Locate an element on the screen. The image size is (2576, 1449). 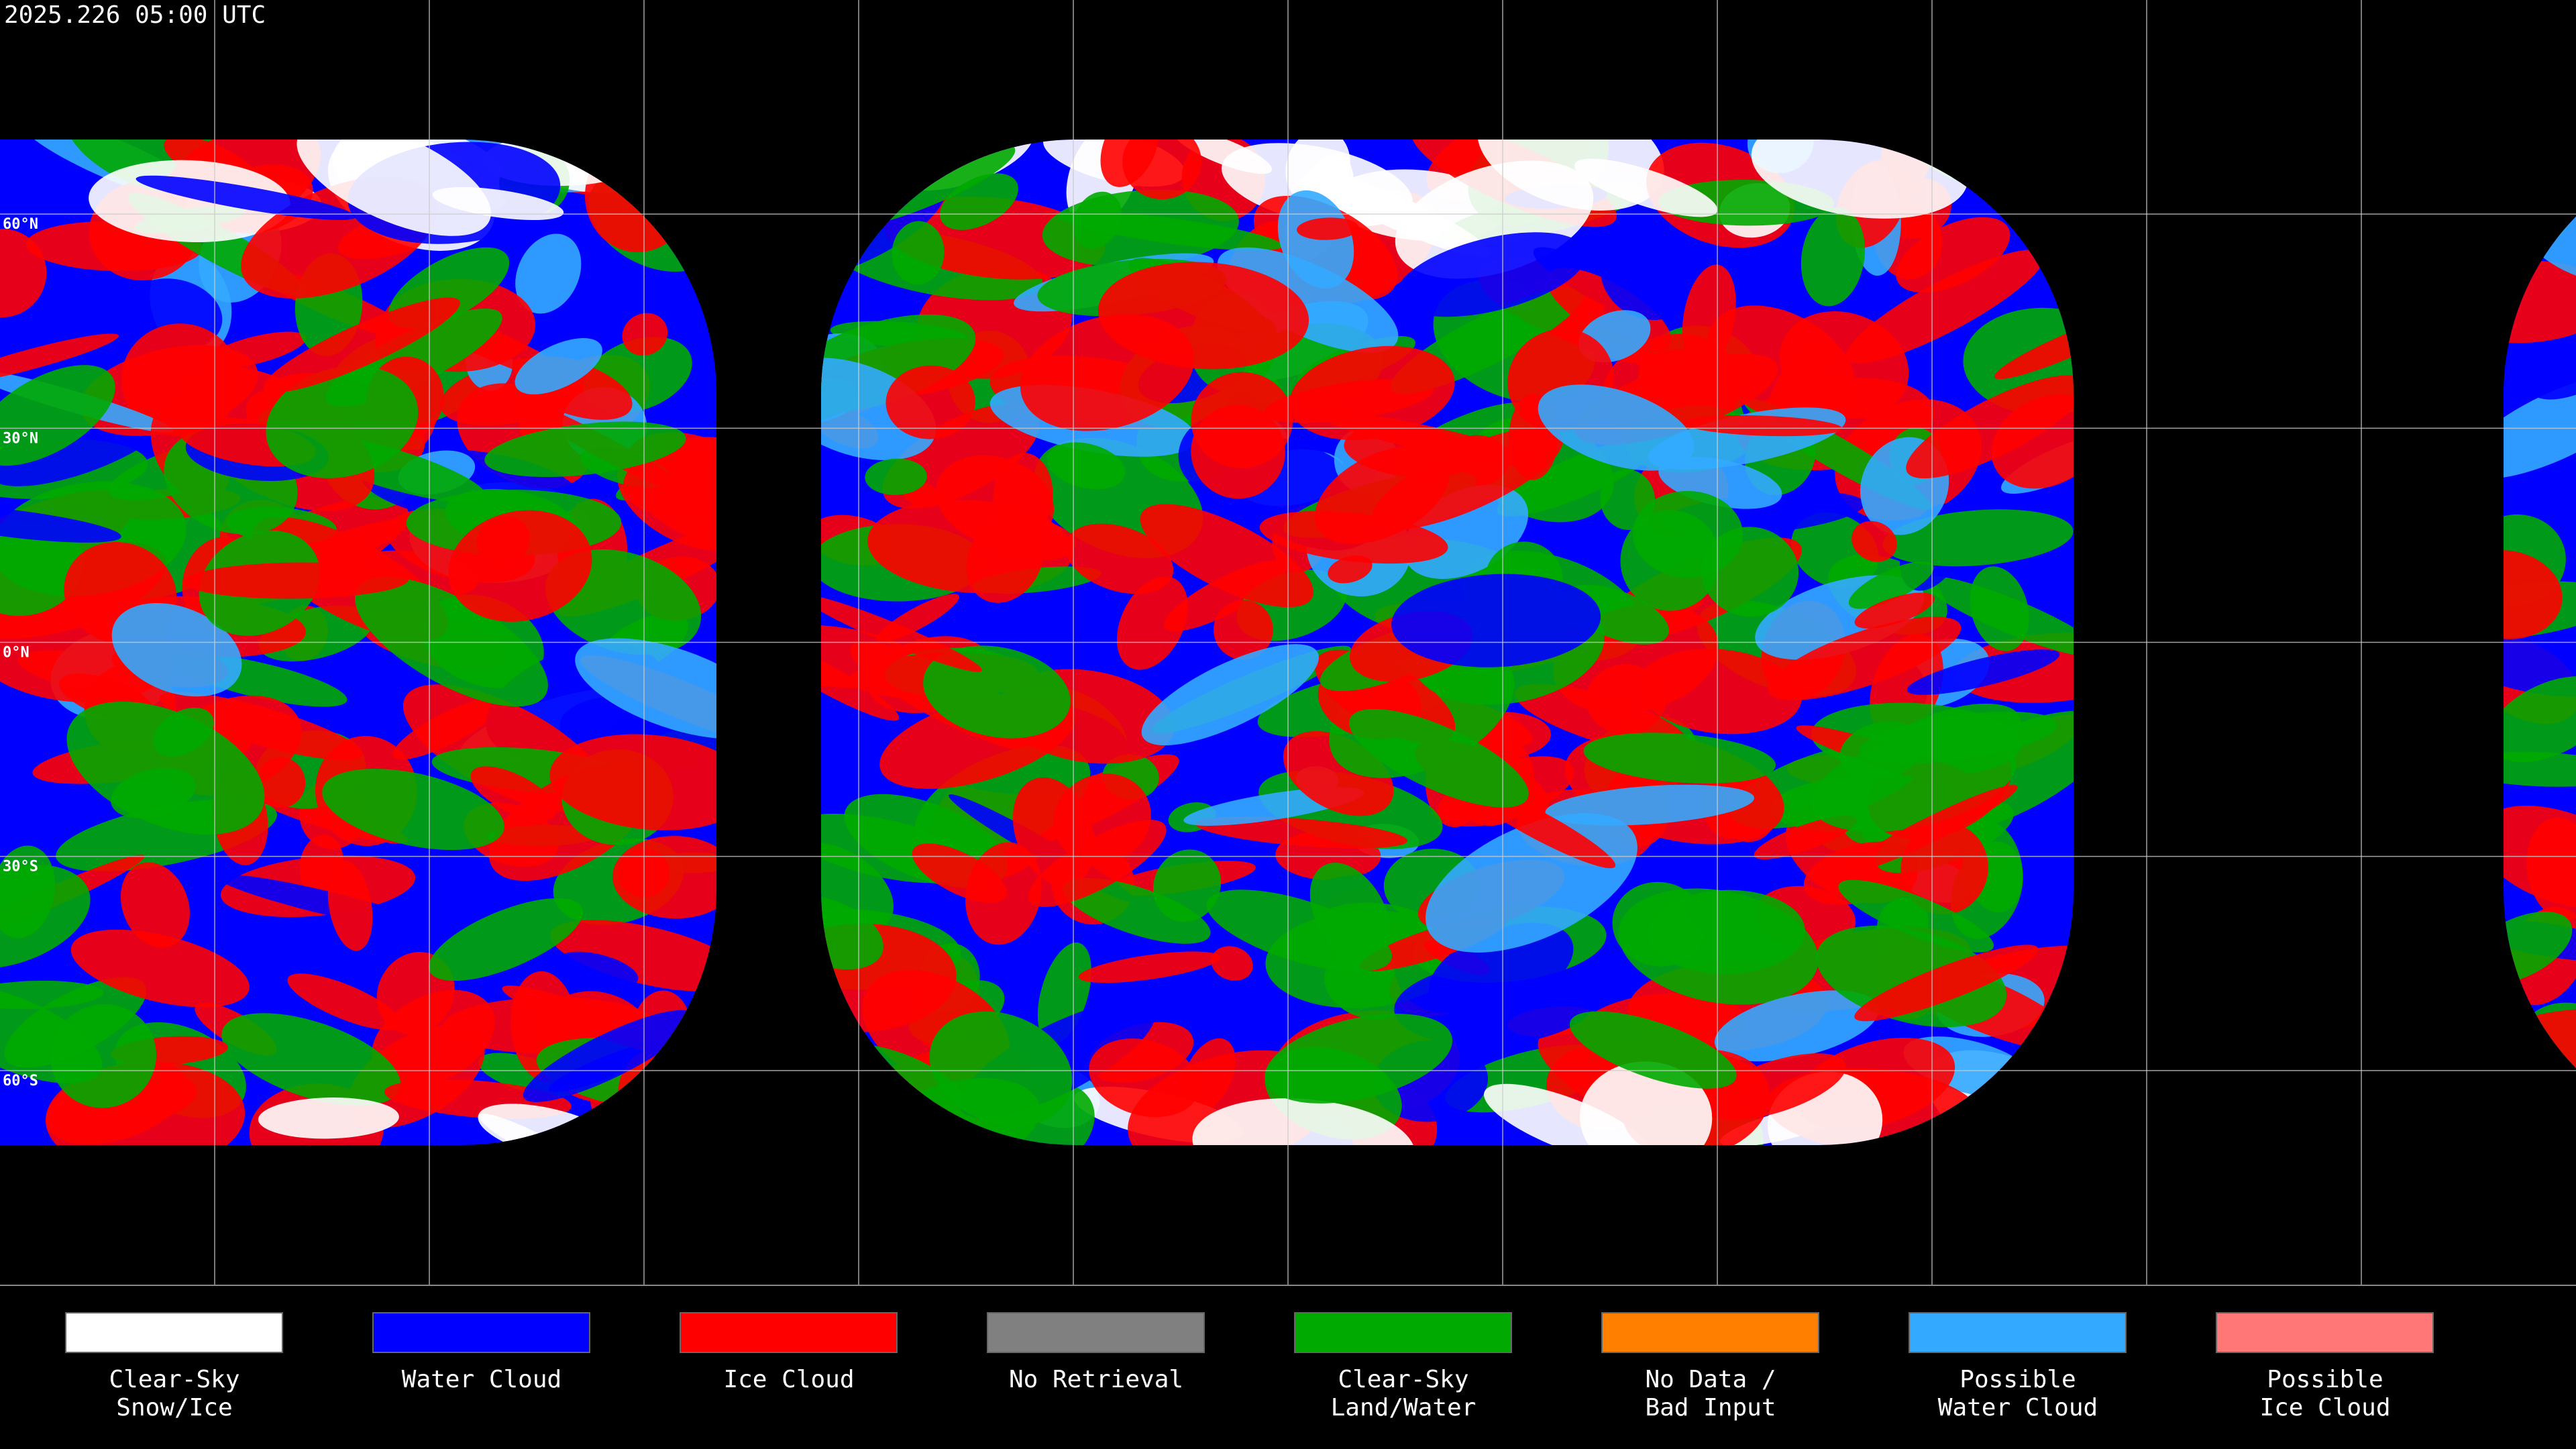
legend-label: Bad Input is located at coordinates (1710, 1407).